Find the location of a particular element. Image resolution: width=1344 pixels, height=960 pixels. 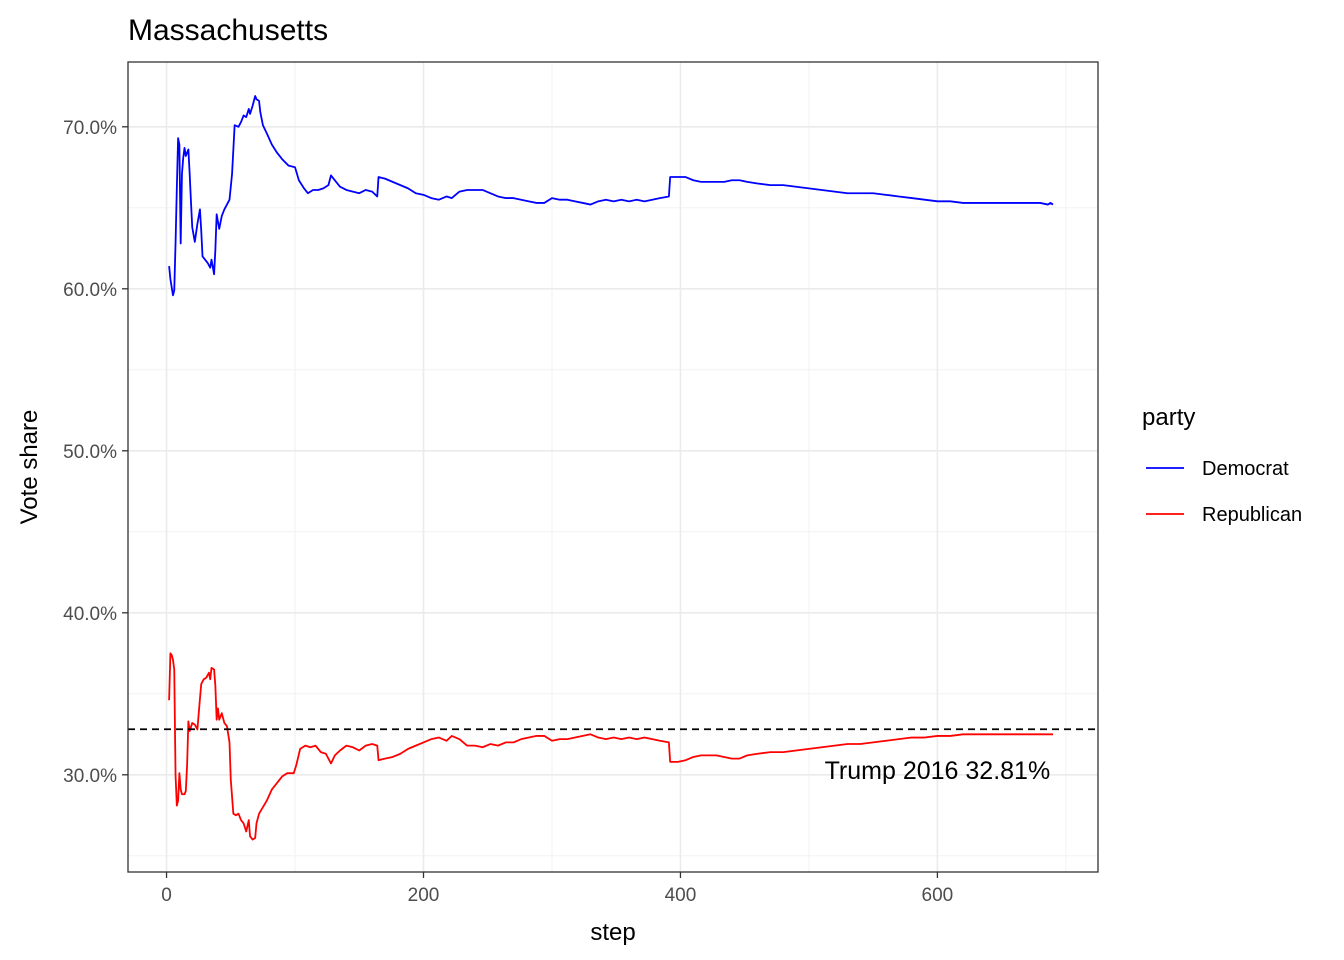

trump-2016-annotation: Trump 2016 32.81% is located at coordinates (938, 771).